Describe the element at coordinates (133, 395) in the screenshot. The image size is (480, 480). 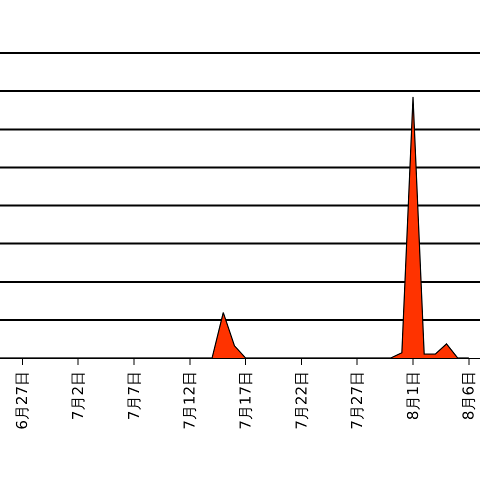
I see `x-tick-label: 7月7日` at that location.